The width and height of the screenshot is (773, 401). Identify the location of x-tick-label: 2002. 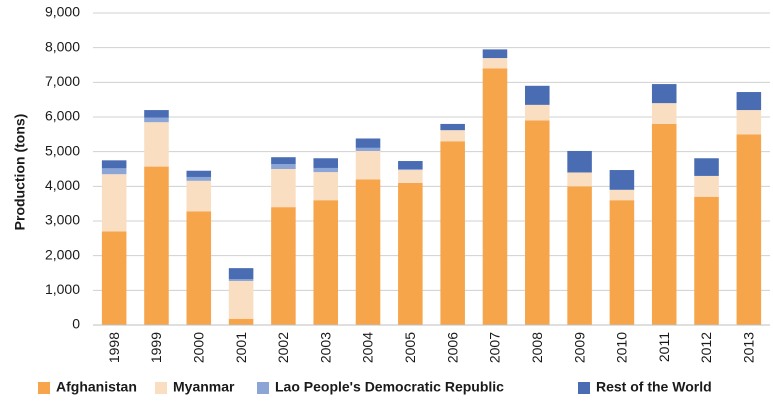
(283, 347).